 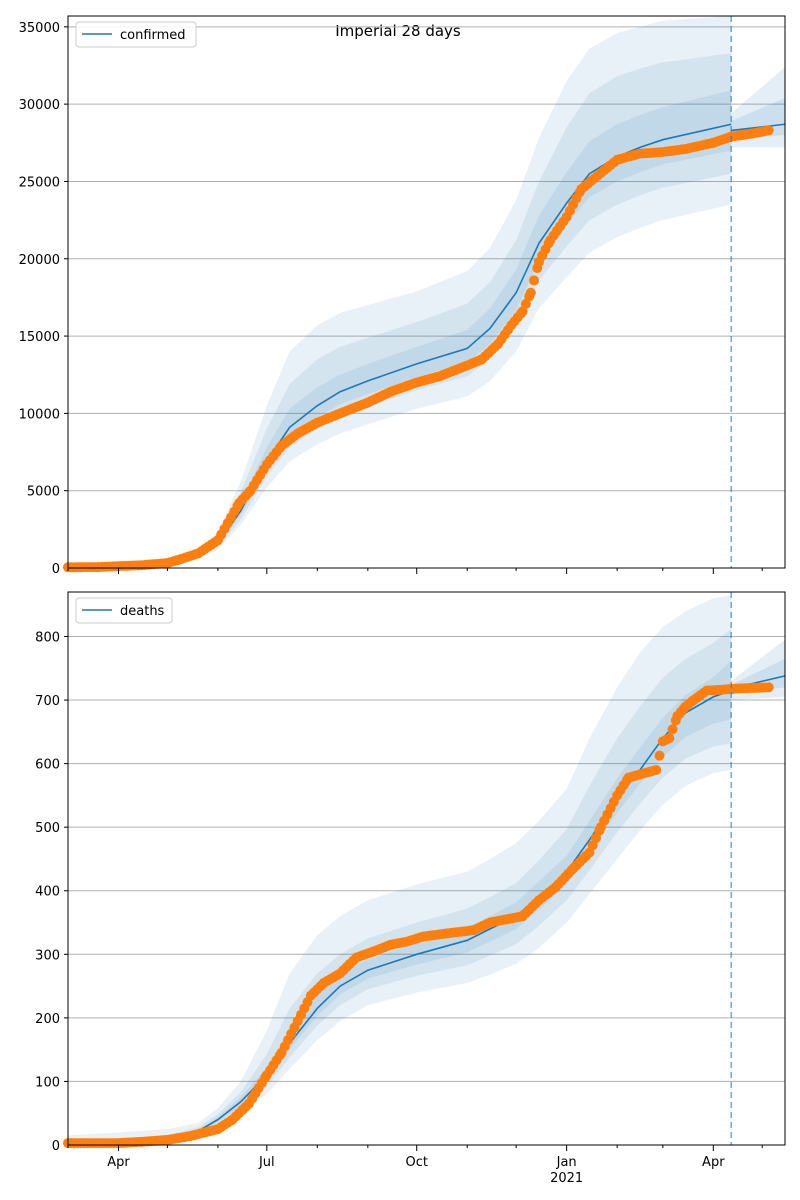 I want to click on y-tick-label: 300, so click(x=47, y=955).